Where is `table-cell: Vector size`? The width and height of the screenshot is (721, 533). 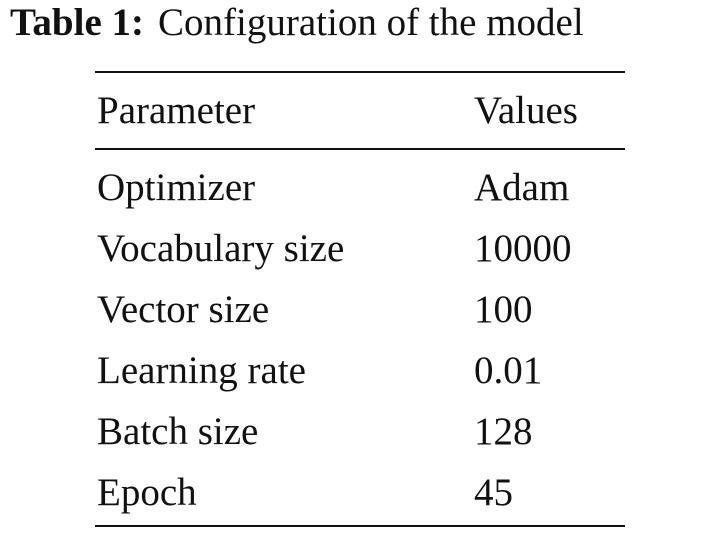 table-cell: Vector size is located at coordinates (183, 309).